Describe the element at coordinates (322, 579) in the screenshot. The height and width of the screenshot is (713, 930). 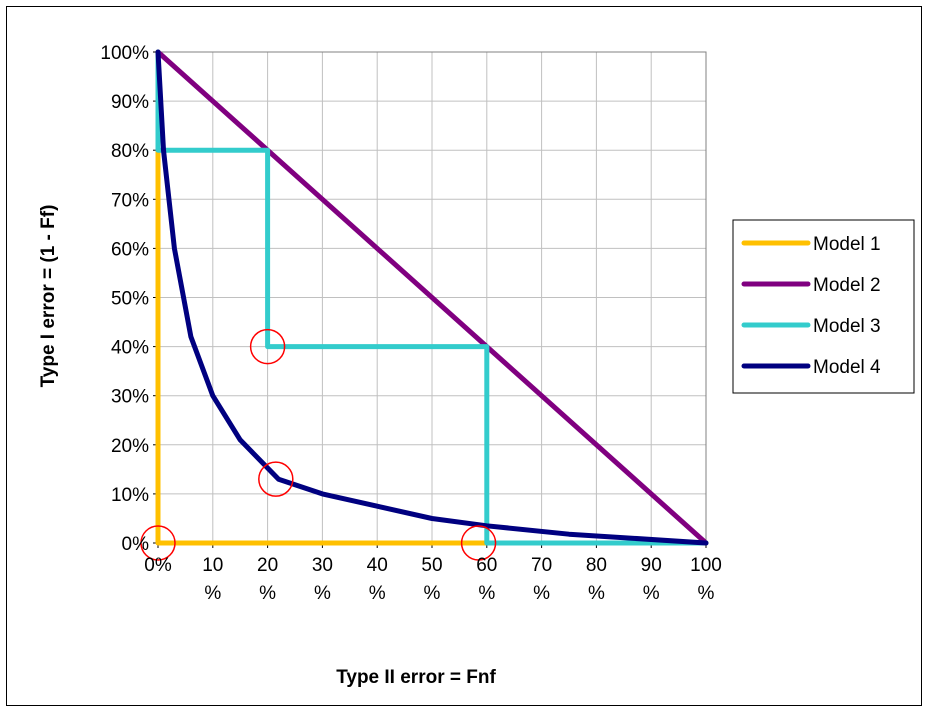
I see `x-tick-label: 30%` at that location.